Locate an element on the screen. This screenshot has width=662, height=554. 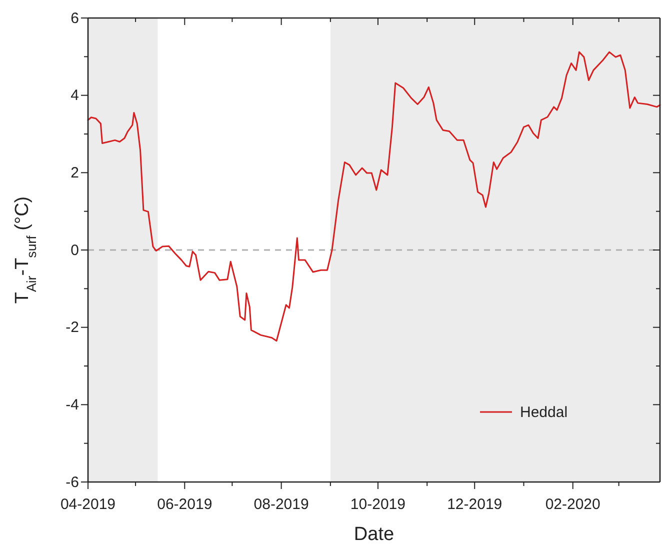
x-tick-label: 04-2019 is located at coordinates (88, 504).